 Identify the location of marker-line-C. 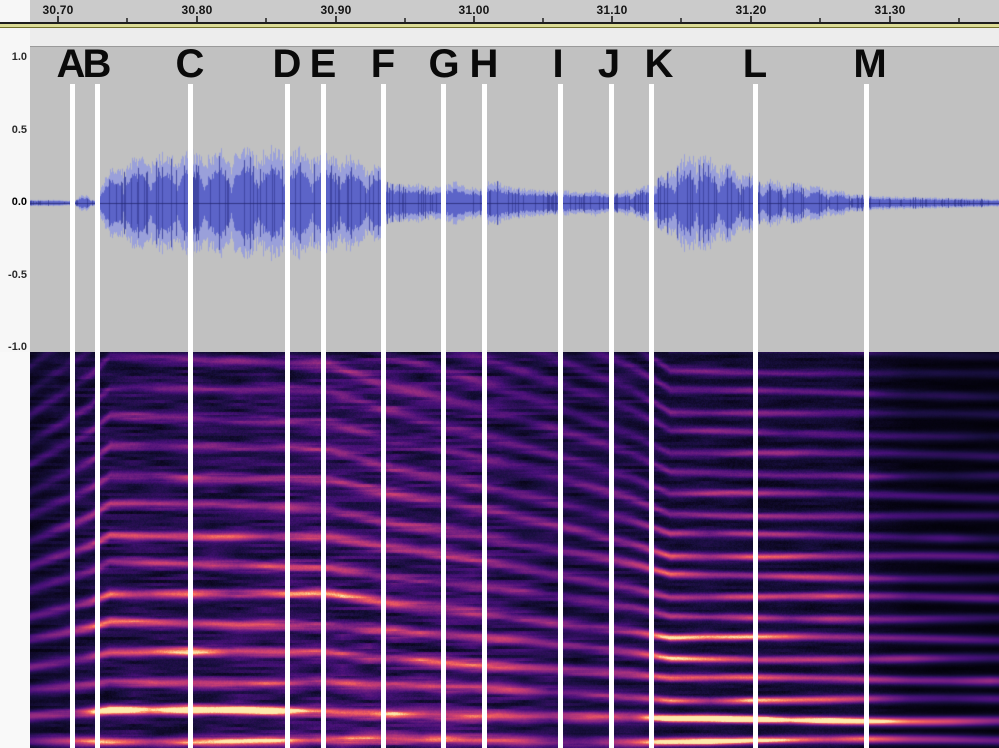
(190, 416).